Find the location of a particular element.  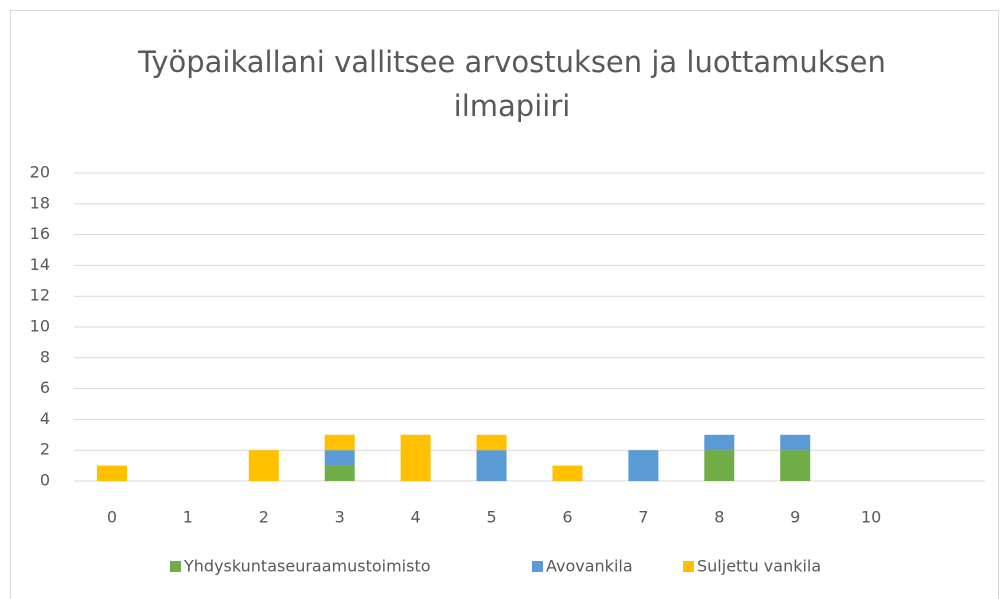

x-tick-label: 3 is located at coordinates (340, 517).